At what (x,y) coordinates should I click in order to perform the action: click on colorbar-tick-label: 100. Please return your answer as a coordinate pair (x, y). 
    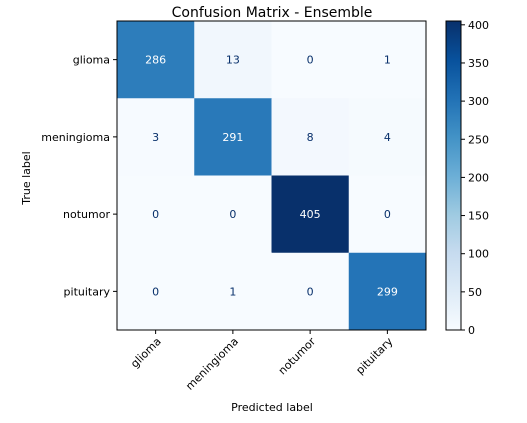
    Looking at the image, I should click on (478, 254).